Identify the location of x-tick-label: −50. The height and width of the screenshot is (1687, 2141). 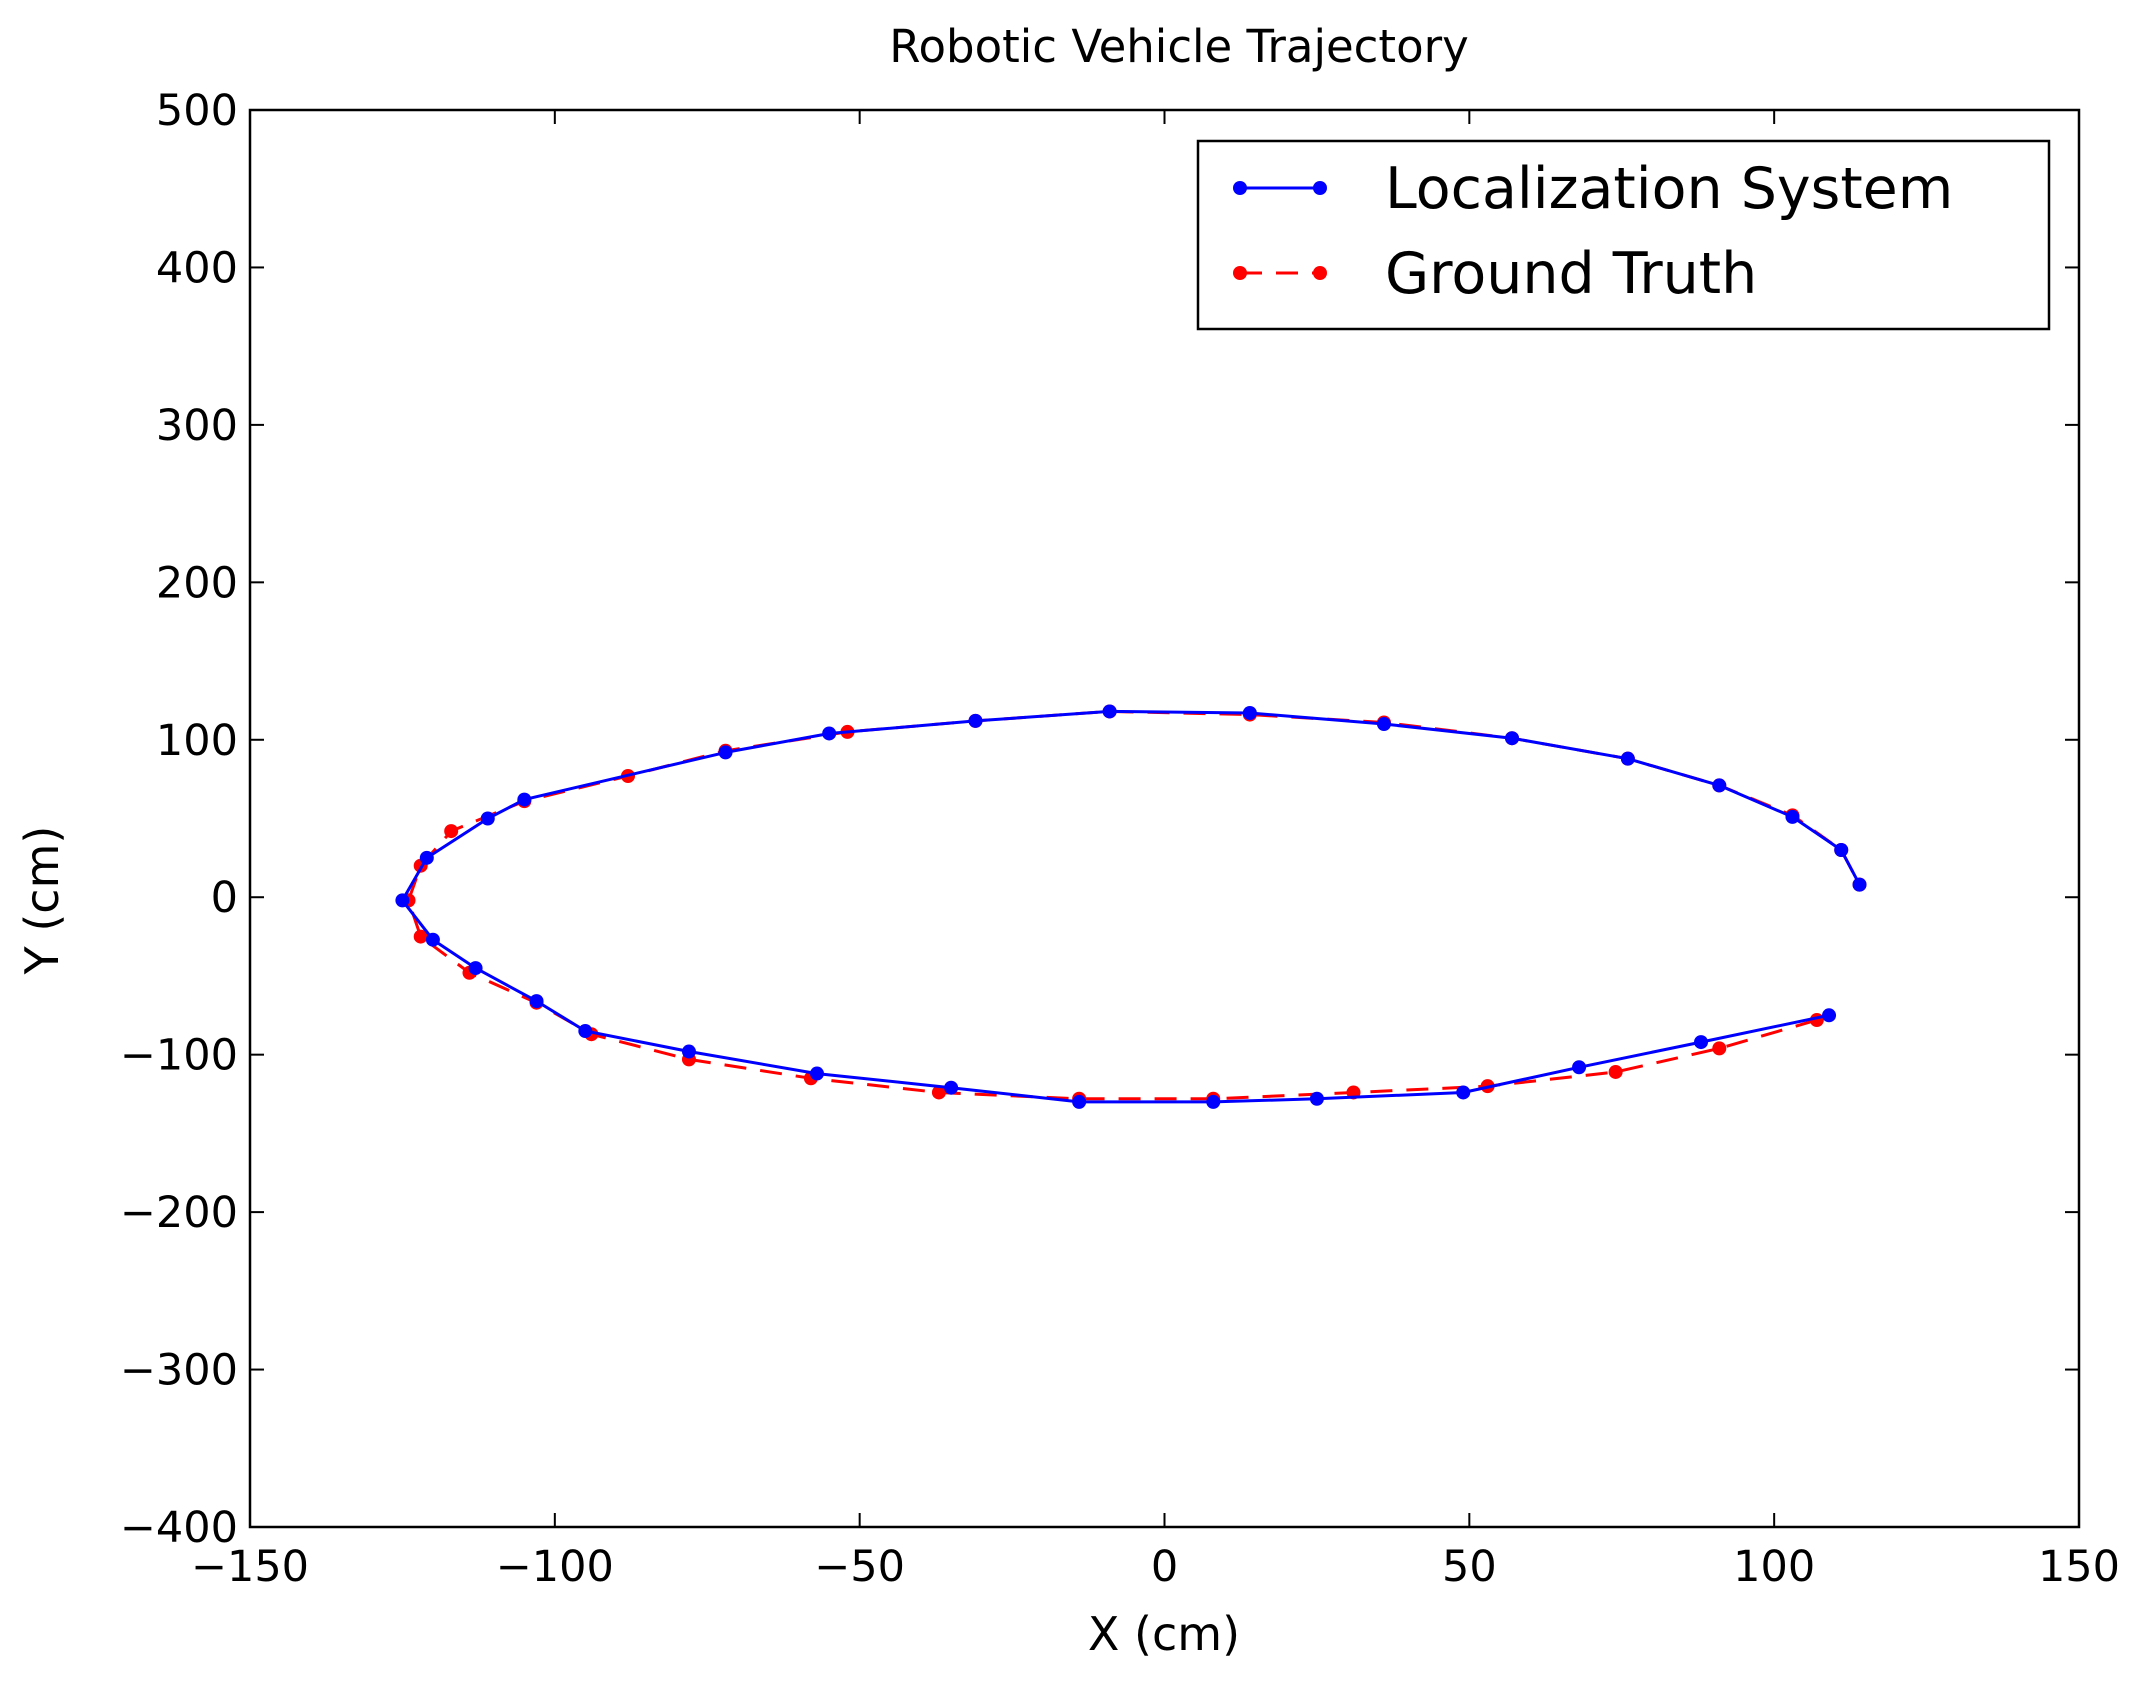
(859, 1567).